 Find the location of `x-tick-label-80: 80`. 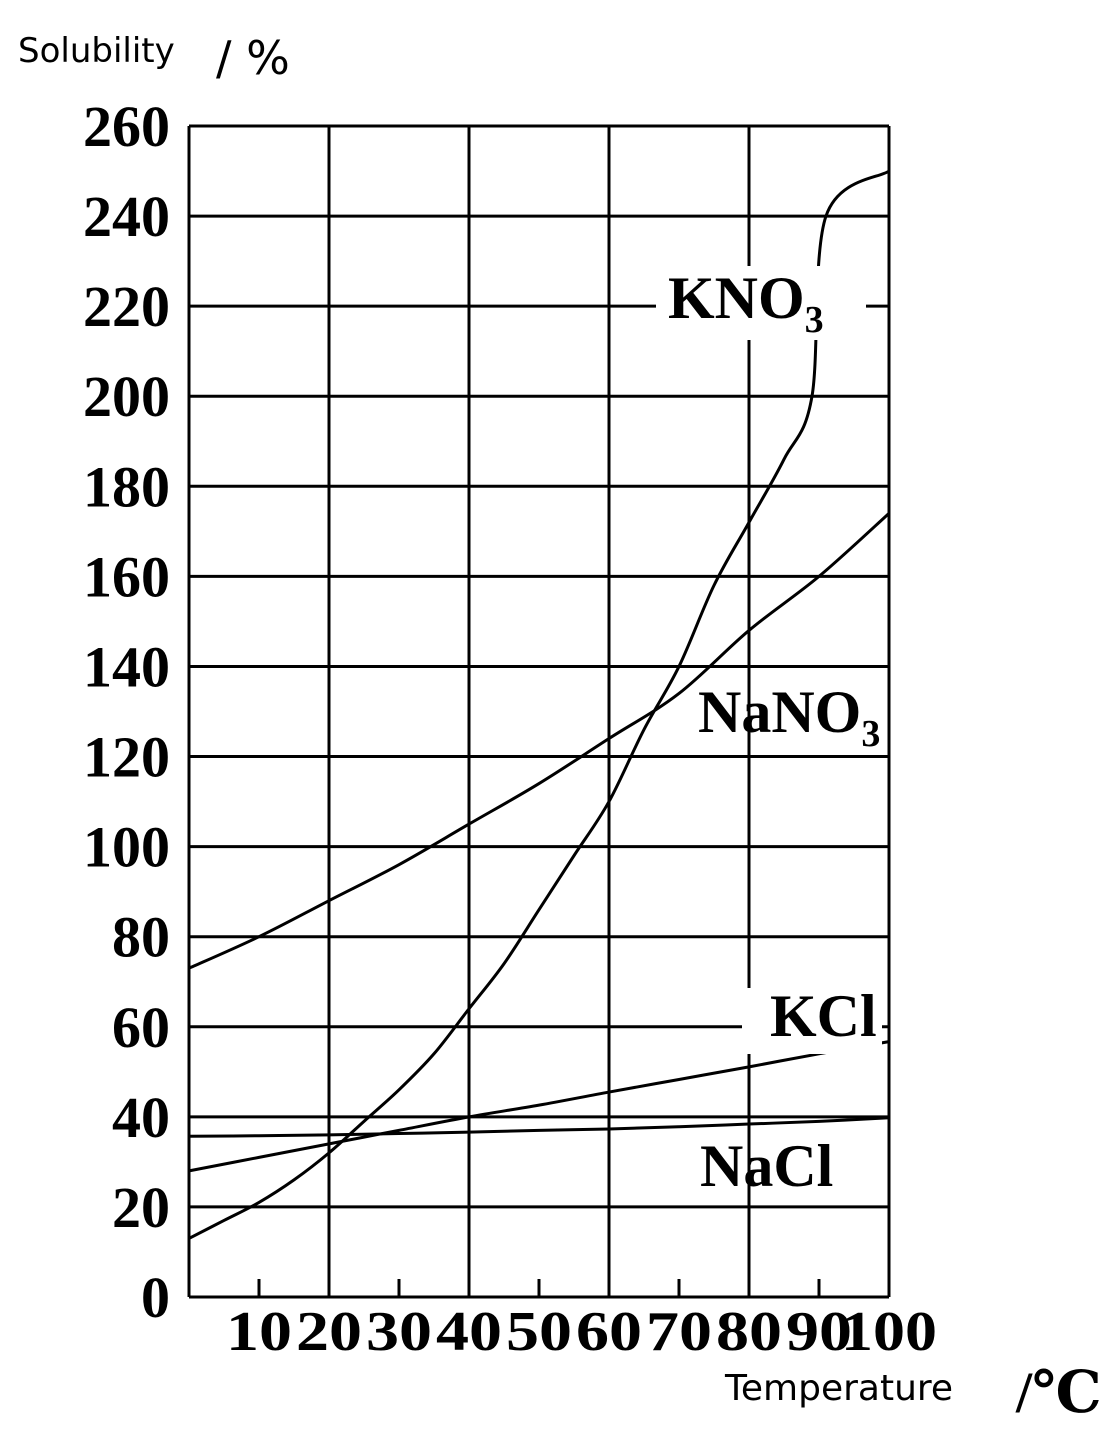

x-tick-label-80: 80 is located at coordinates (749, 1332).